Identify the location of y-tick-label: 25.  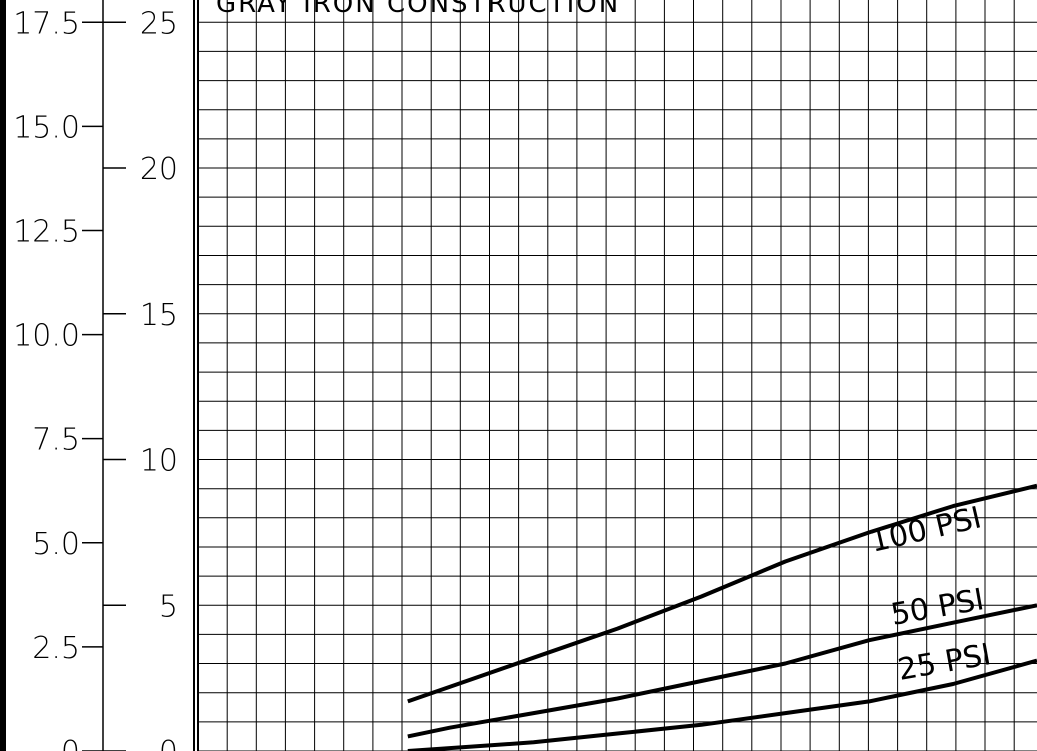
(159, 23).